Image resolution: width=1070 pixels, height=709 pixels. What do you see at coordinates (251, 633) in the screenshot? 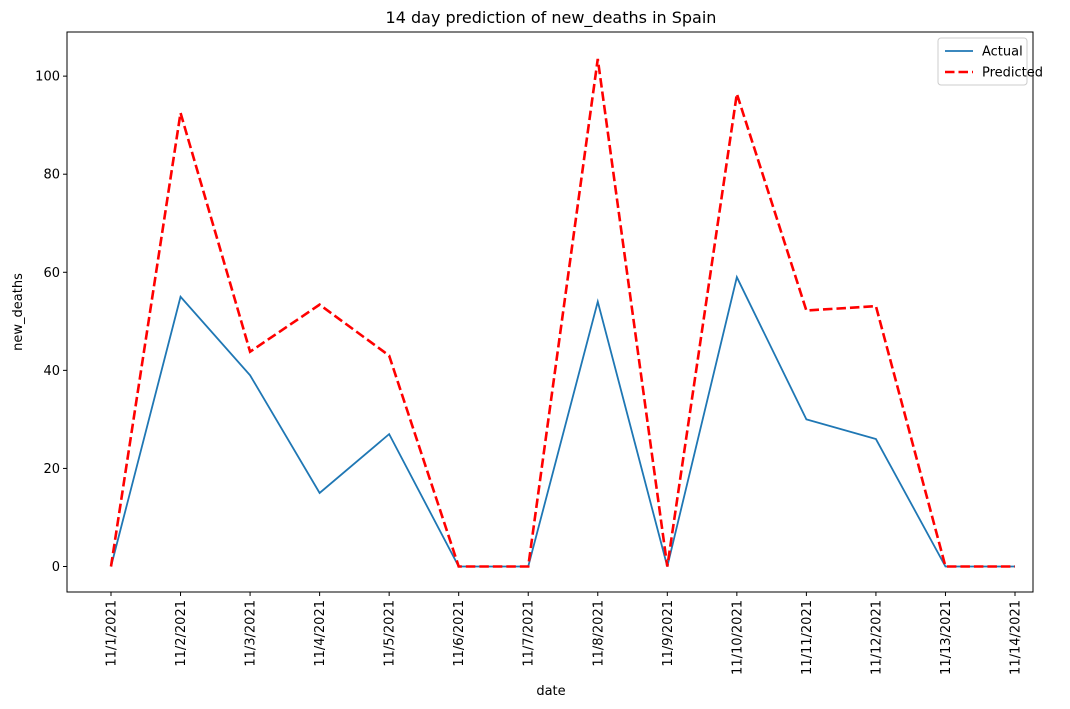
I see `x-tick-label: 11/3/2021` at bounding box center [251, 633].